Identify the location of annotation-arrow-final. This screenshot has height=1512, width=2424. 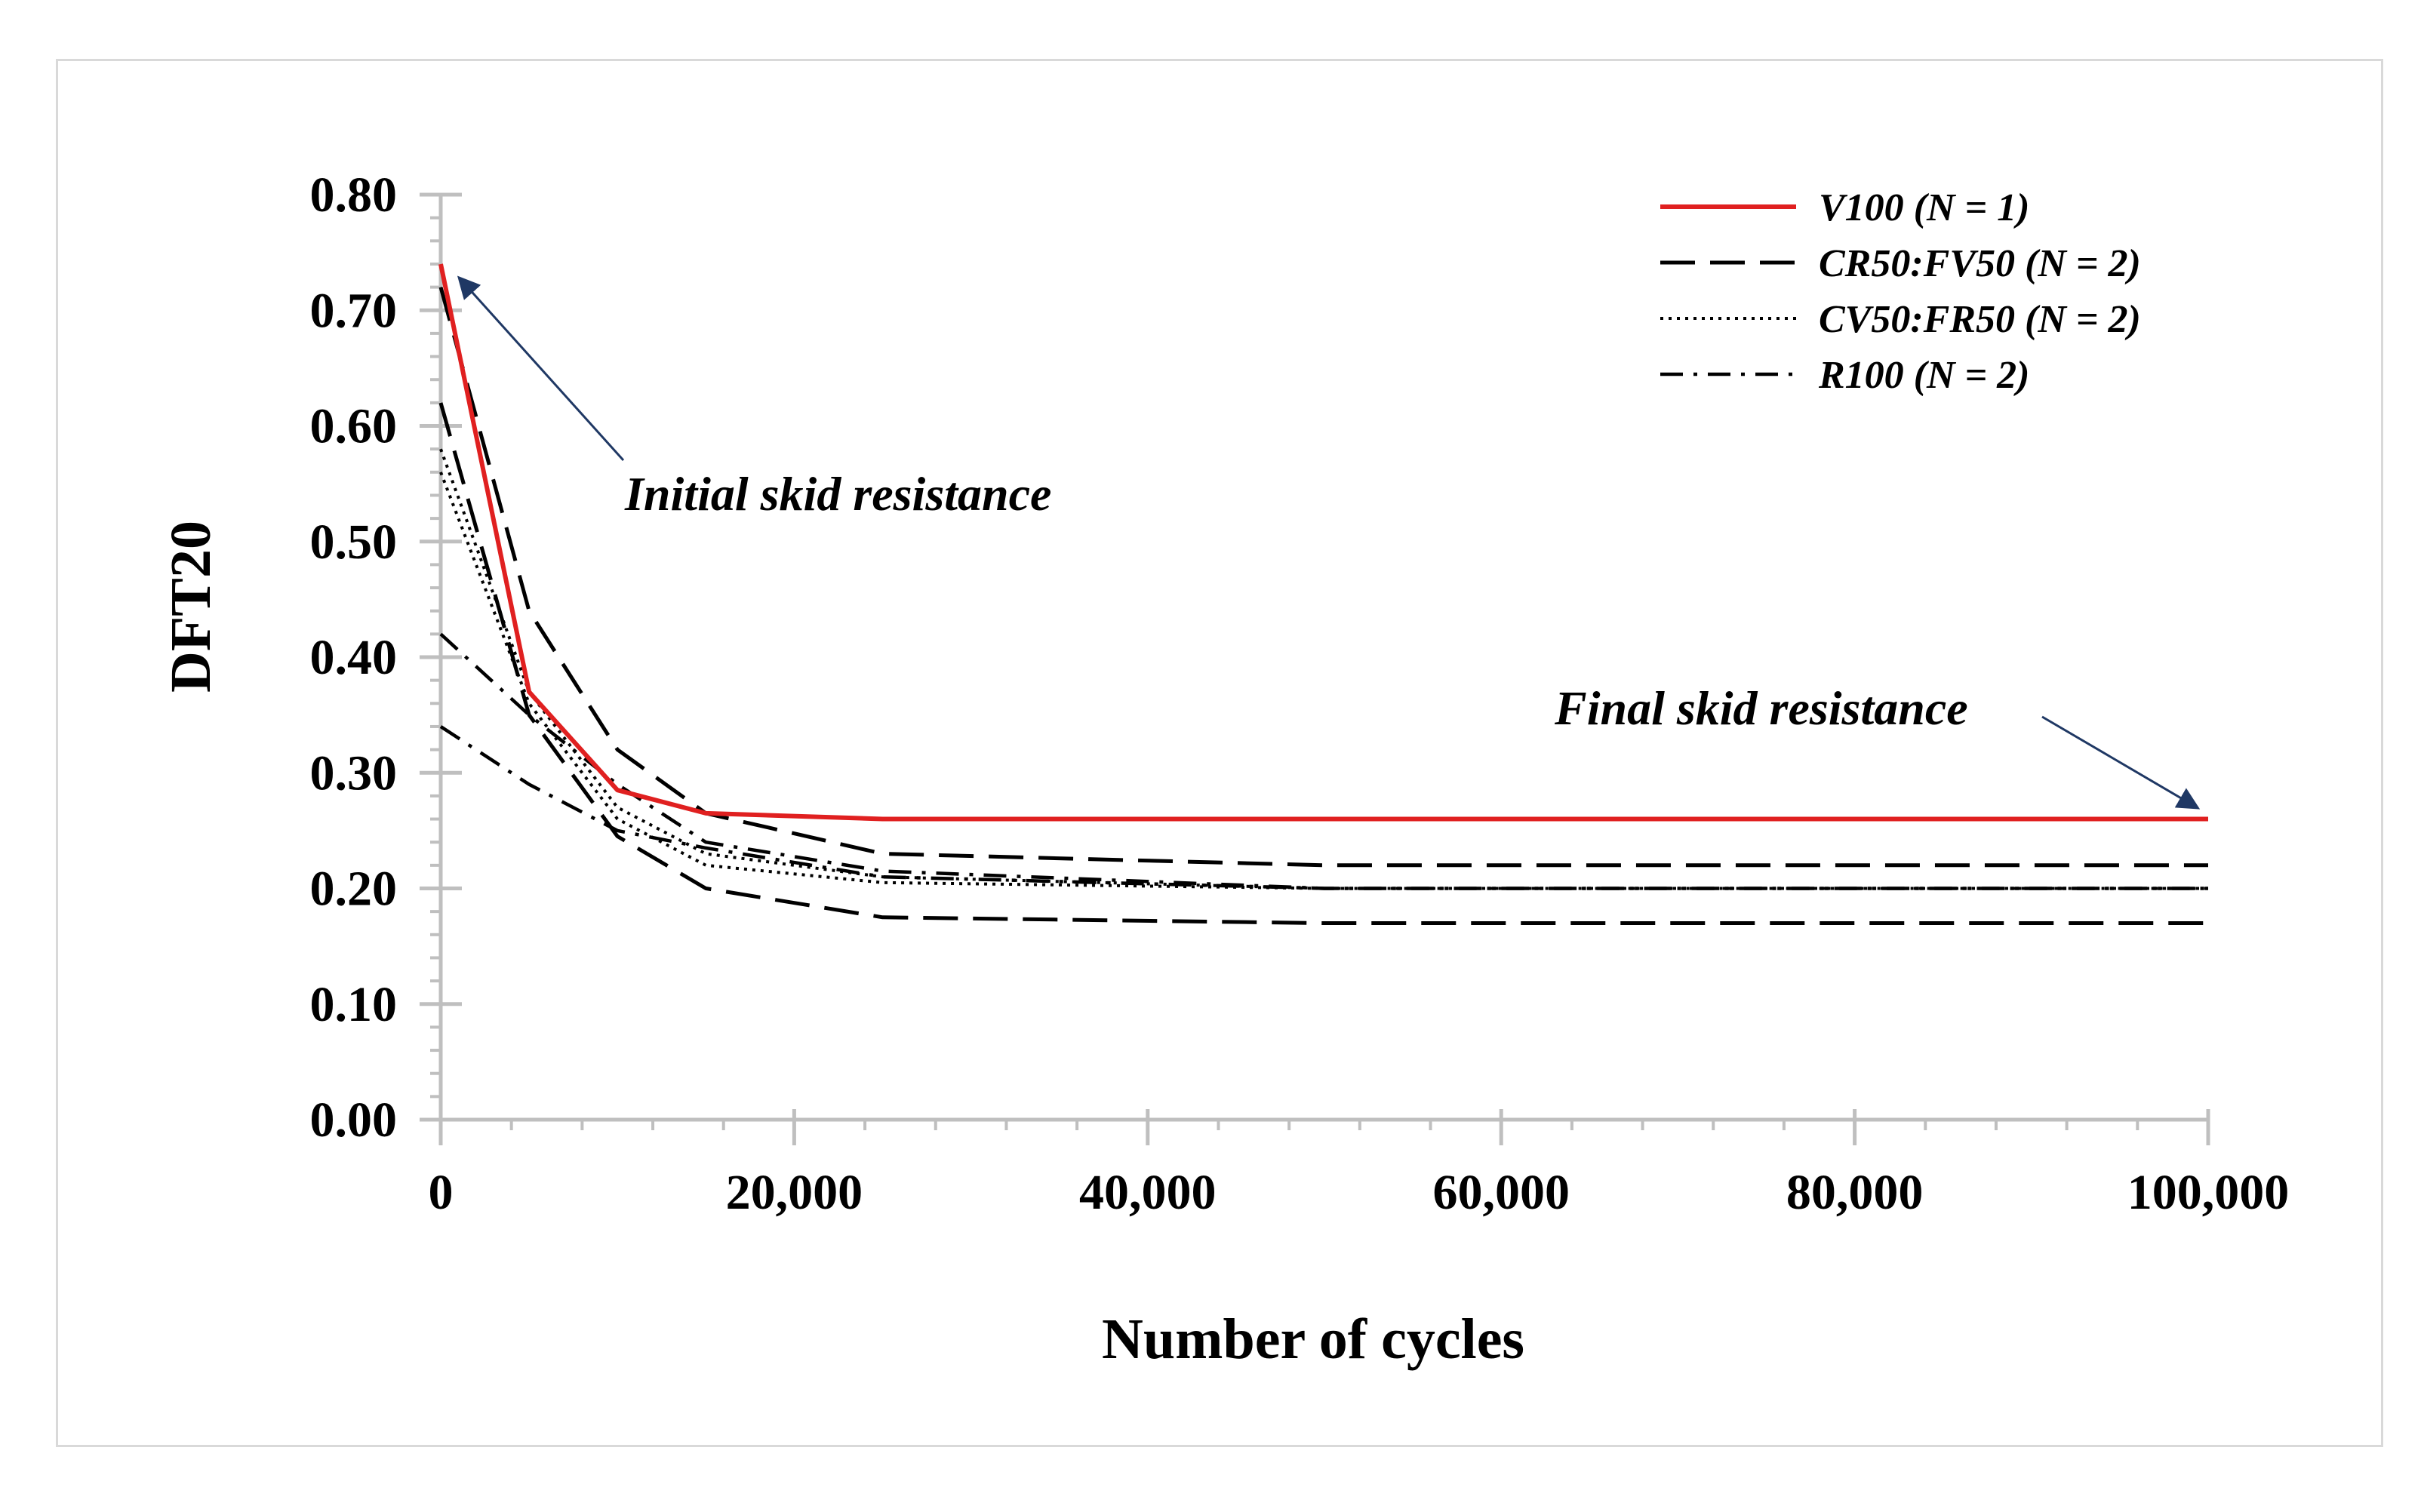
(2121, 762).